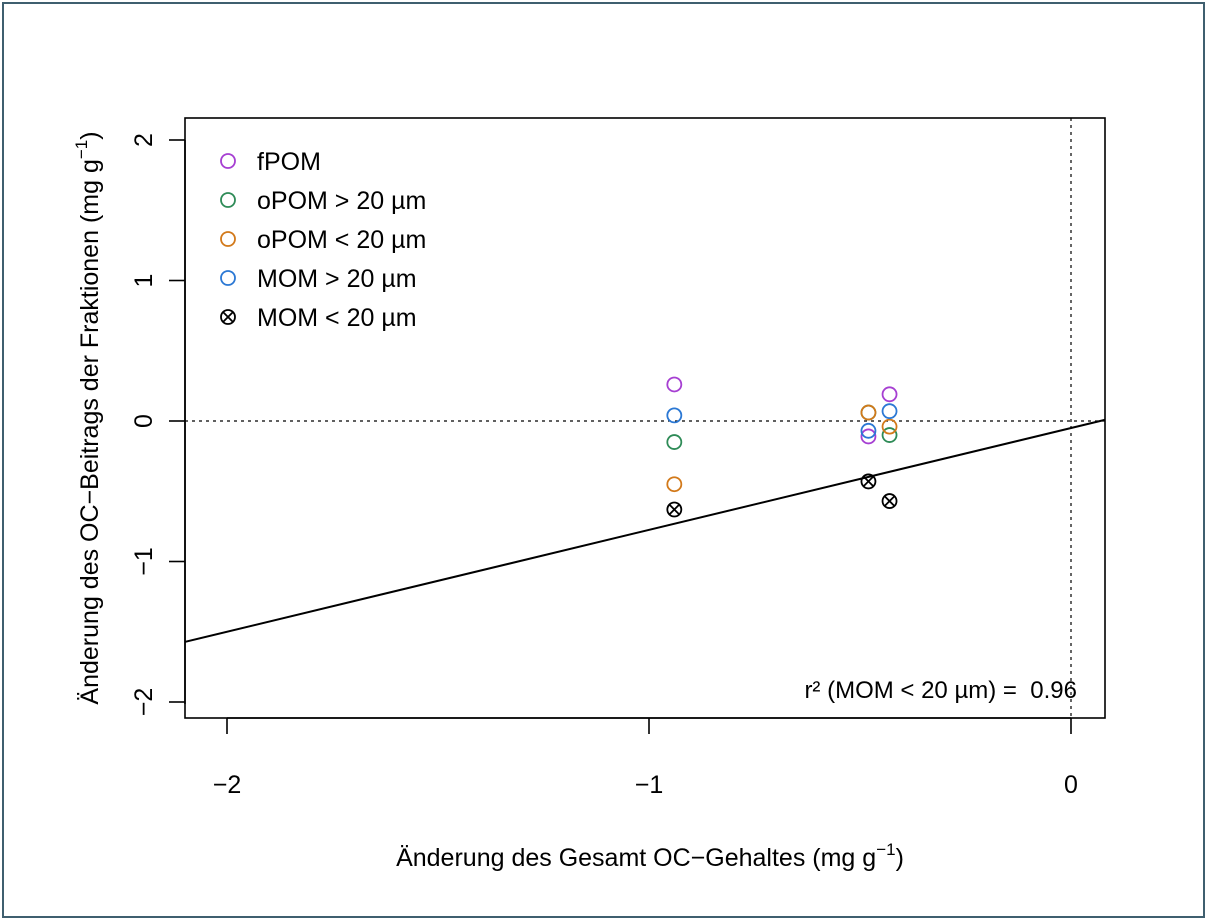 Image resolution: width=1209 pixels, height=922 pixels. I want to click on legend-item: MOM > 20 µm, so click(318, 279).